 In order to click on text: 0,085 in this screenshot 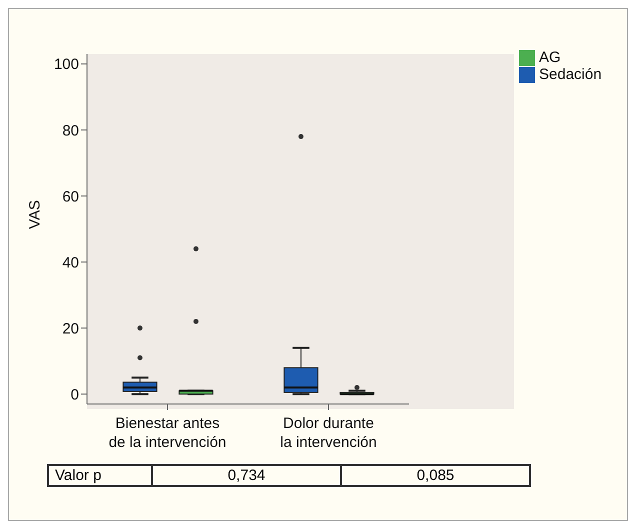, I will do `click(435, 475)`.